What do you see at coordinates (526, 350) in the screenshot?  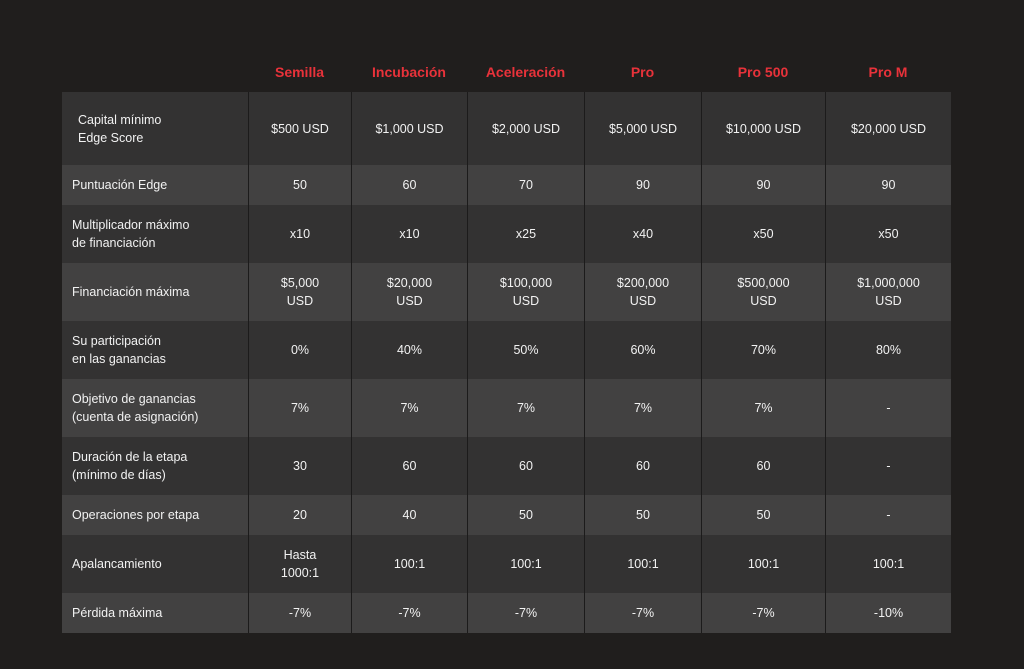 I see `cell-value: 50%` at bounding box center [526, 350].